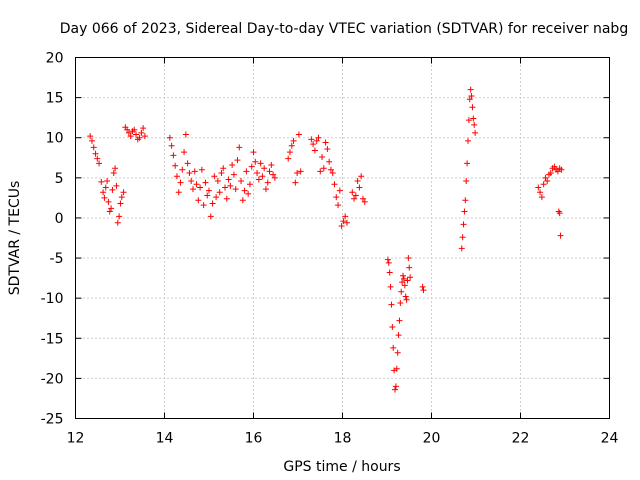  I want to click on x-tick-label: 24, so click(610, 439).